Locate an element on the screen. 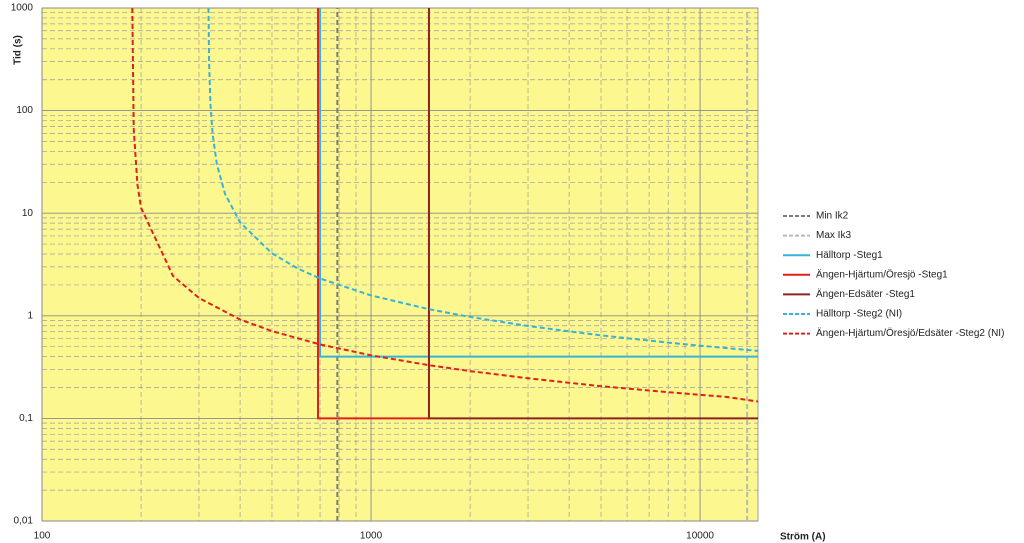  y-tick-label: 0,1 is located at coordinates (26, 418).